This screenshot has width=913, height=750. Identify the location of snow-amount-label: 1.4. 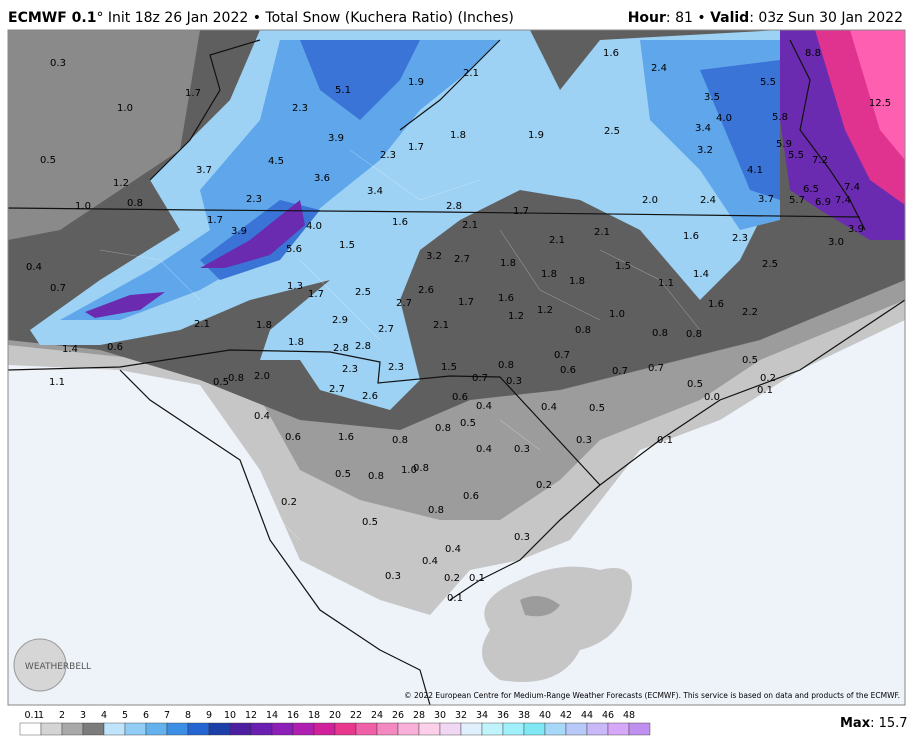
(701, 274).